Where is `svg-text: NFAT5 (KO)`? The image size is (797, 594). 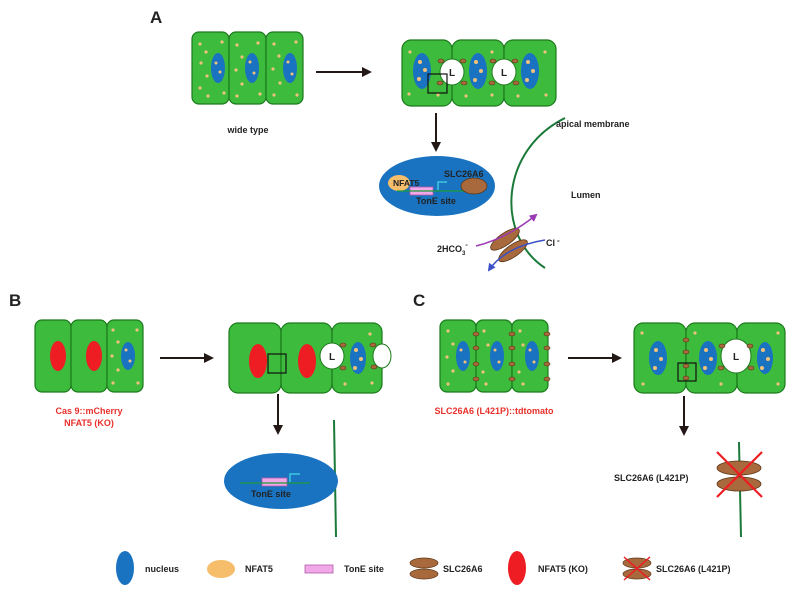
svg-text: NFAT5 (KO) is located at coordinates (563, 569).